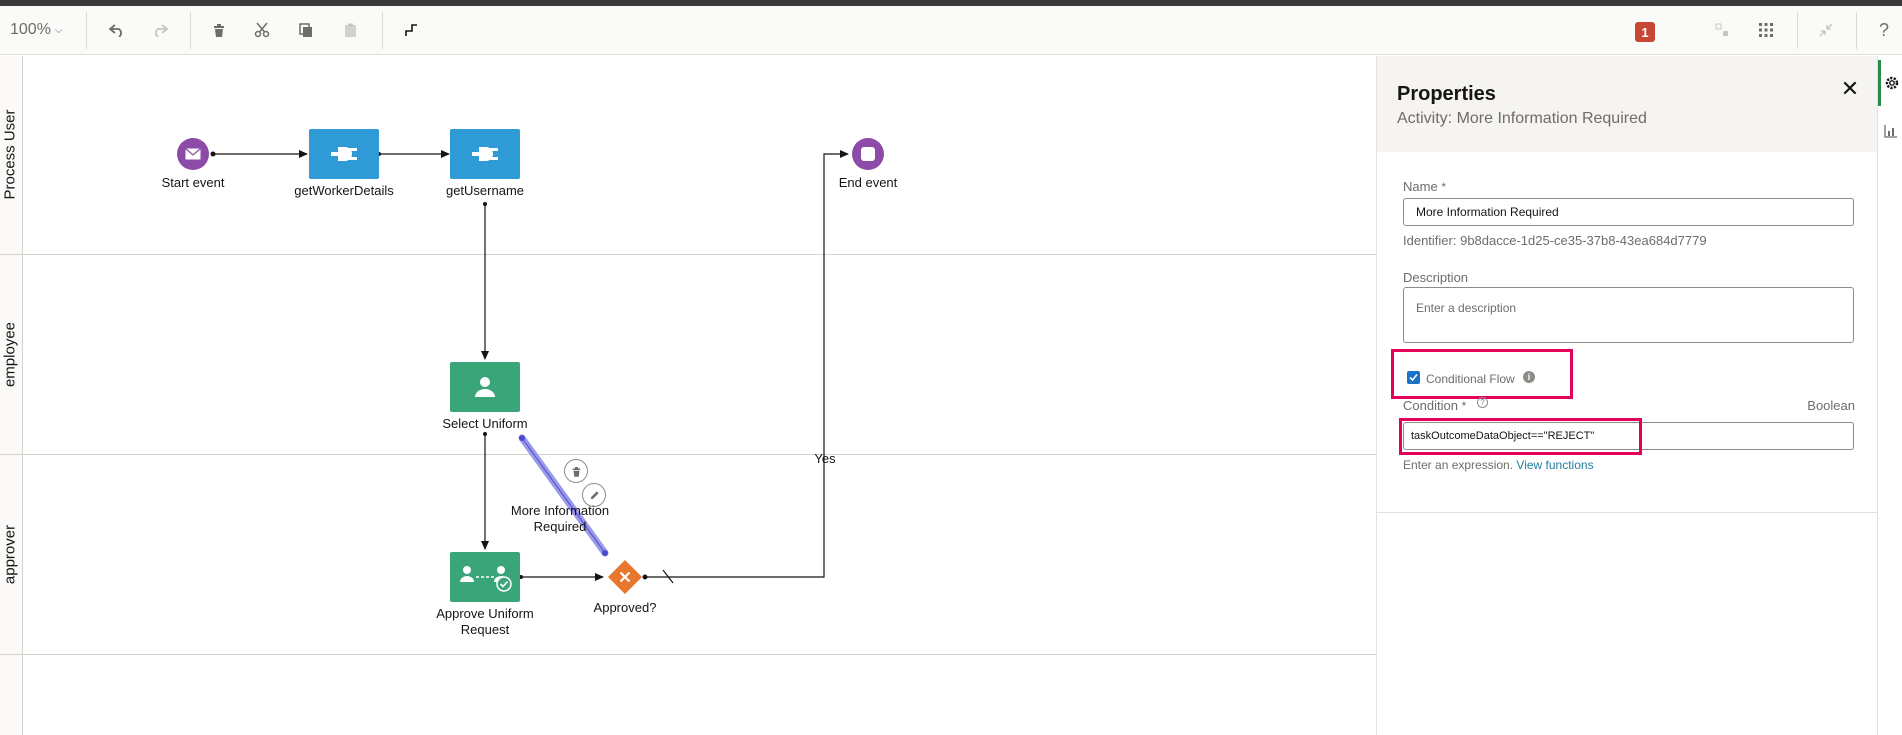 The height and width of the screenshot is (735, 1902). I want to click on properties-tab, so click(1890, 83).